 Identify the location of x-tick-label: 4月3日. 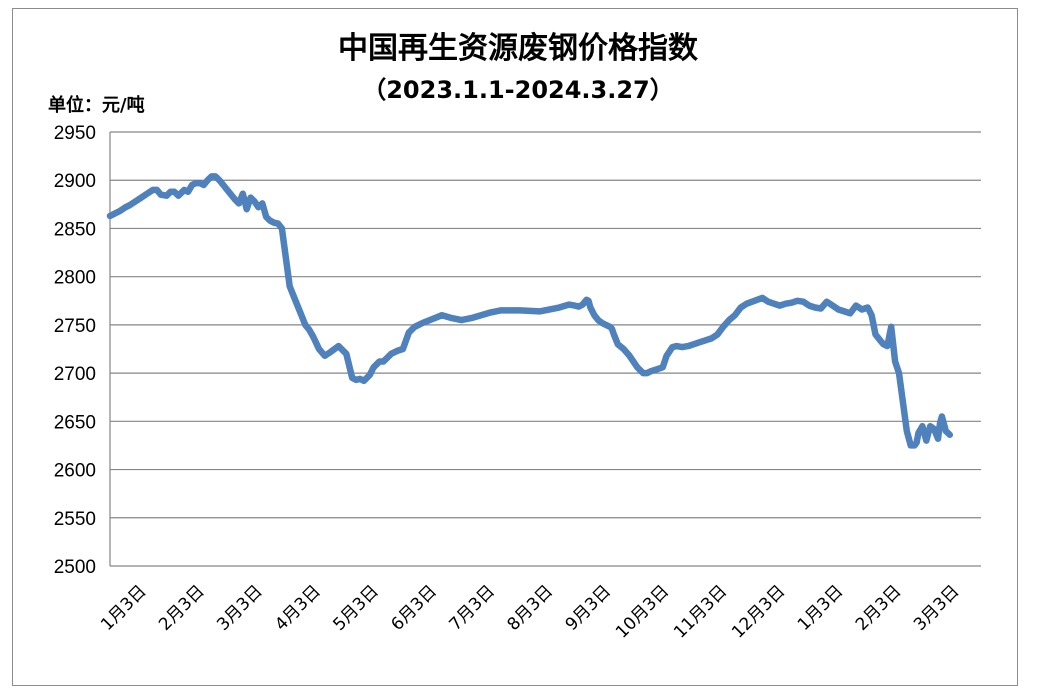
(297, 607).